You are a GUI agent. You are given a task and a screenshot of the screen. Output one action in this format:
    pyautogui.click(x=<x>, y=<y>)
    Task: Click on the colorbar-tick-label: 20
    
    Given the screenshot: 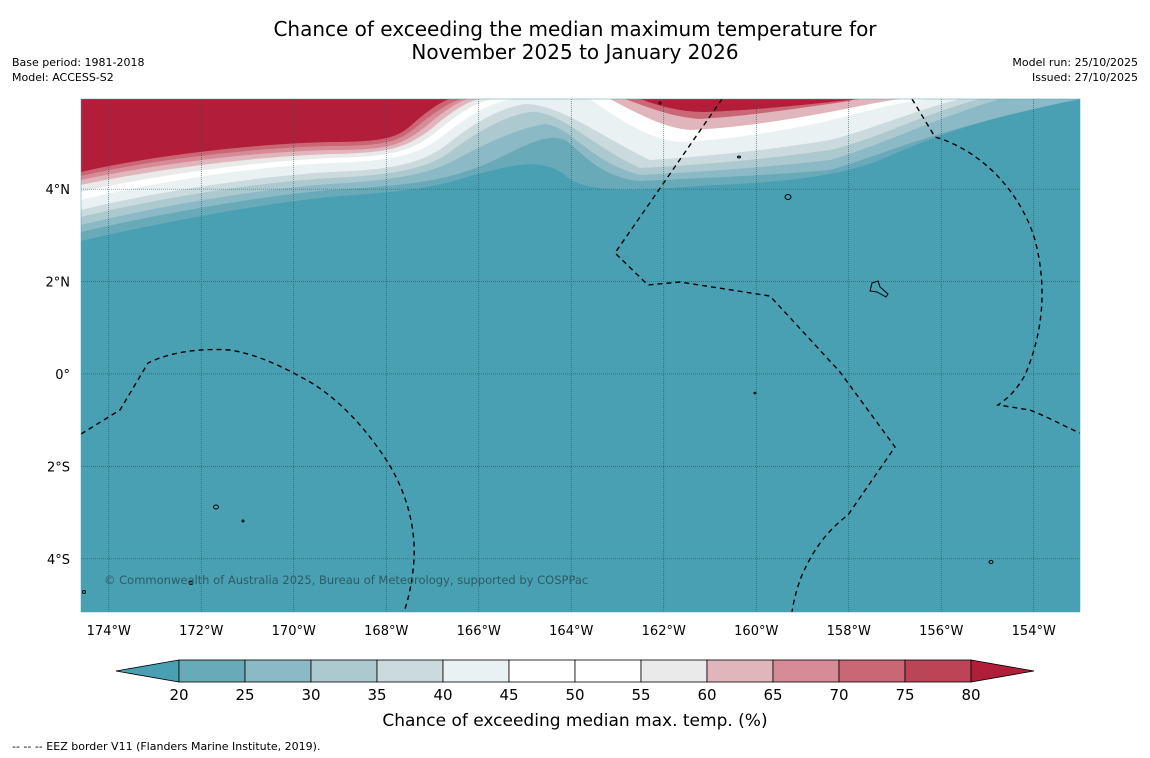 What is the action you would take?
    pyautogui.click(x=178, y=695)
    